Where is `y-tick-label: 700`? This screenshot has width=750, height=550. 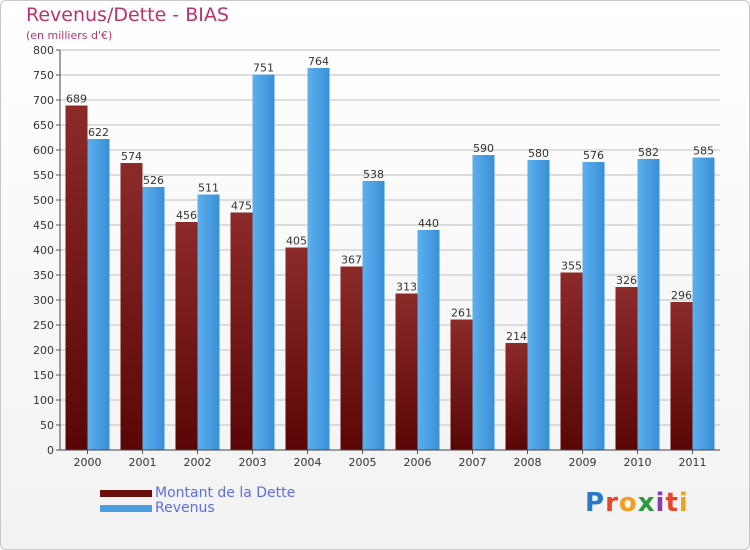 y-tick-label: 700 is located at coordinates (43, 100).